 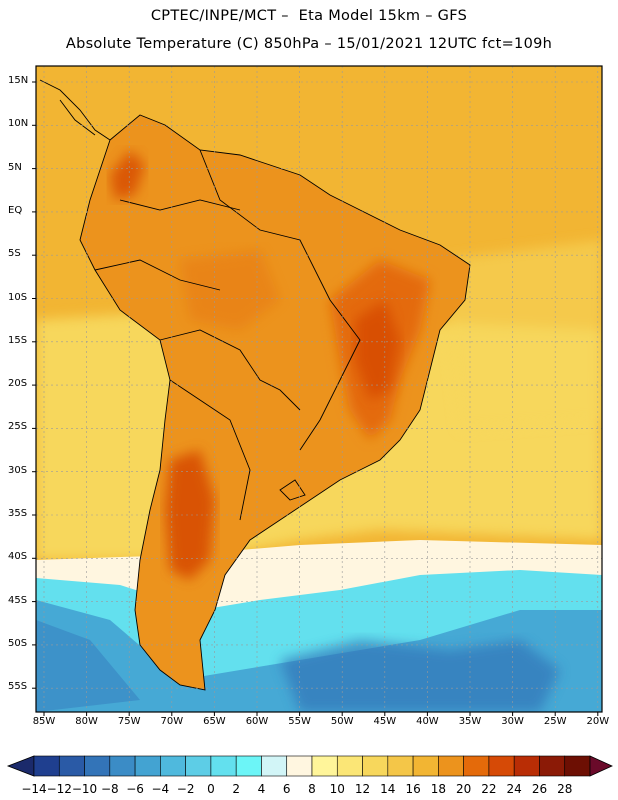 I want to click on lat-label: 15N, so click(x=18, y=80).